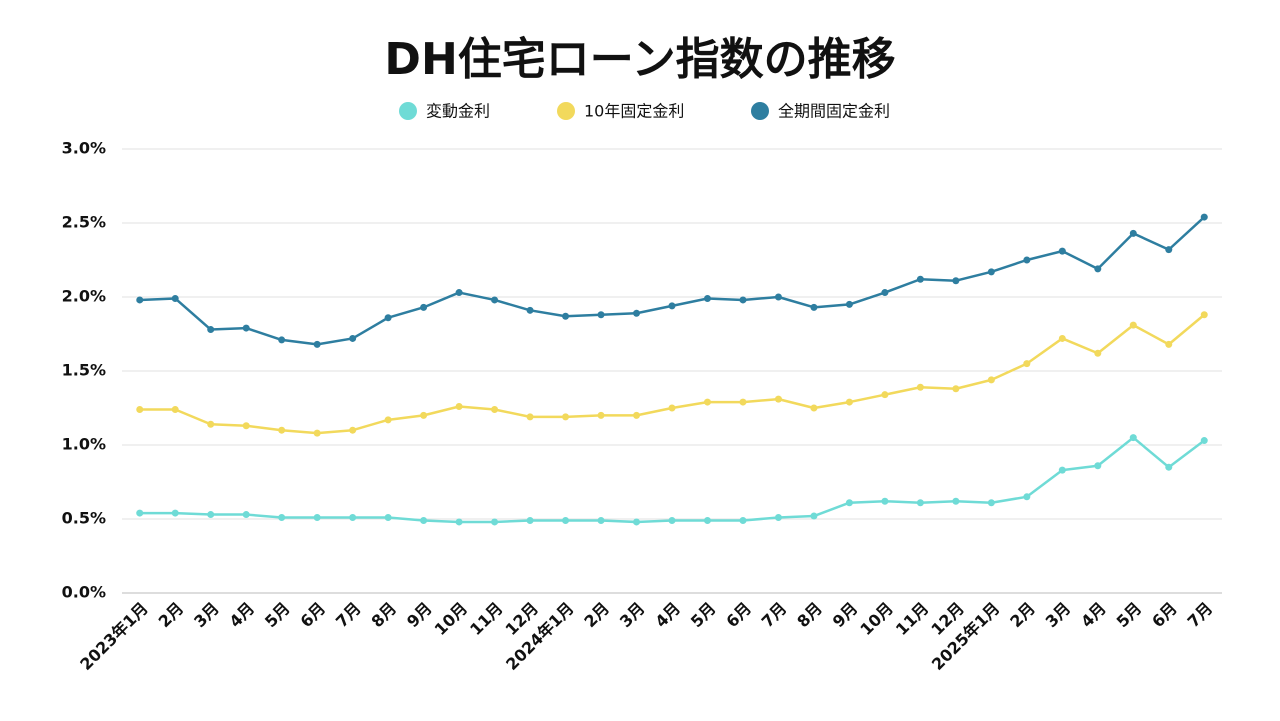  What do you see at coordinates (84, 444) in the screenshot?
I see `y-tick-label: 1.0%` at bounding box center [84, 444].